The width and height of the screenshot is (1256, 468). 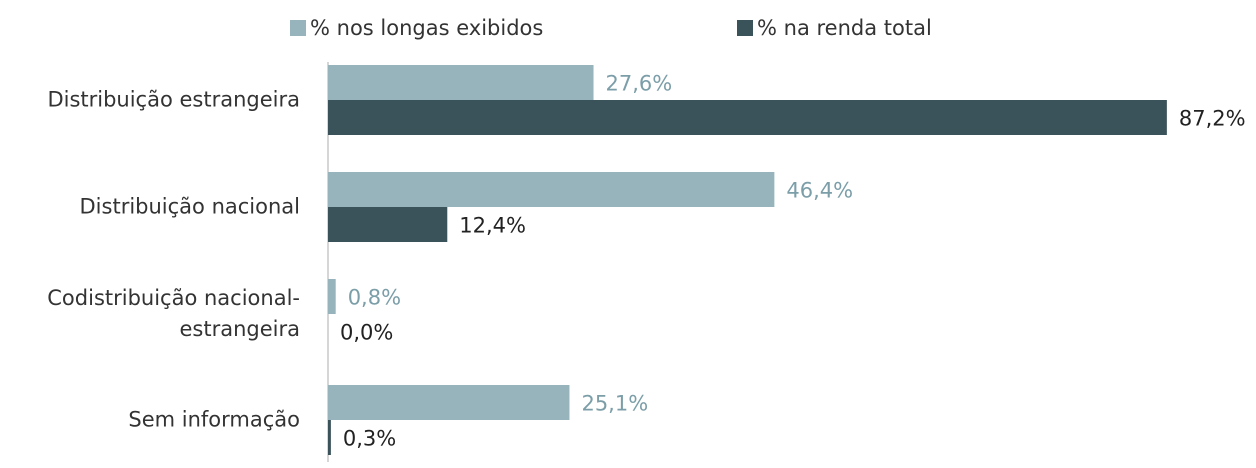 What do you see at coordinates (173, 99) in the screenshot?
I see `category-label: Distribuição estrangeira` at bounding box center [173, 99].